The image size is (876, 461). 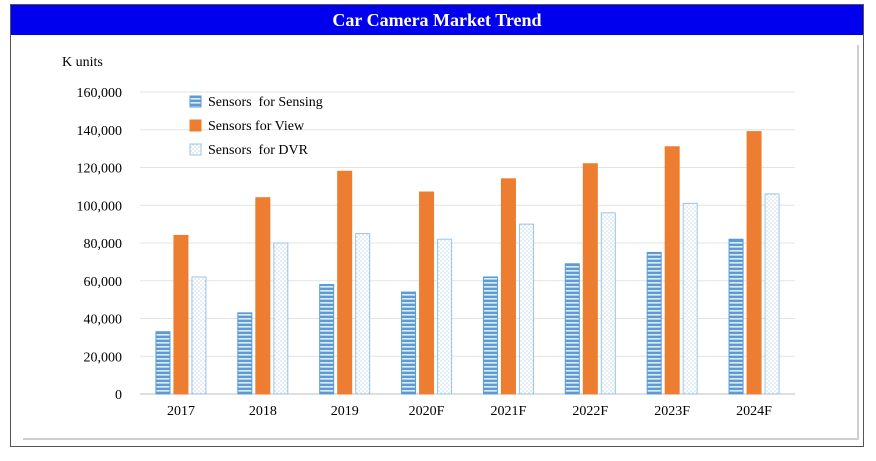 What do you see at coordinates (437, 20) in the screenshot?
I see `chart-title: Car Camera Market Trend` at bounding box center [437, 20].